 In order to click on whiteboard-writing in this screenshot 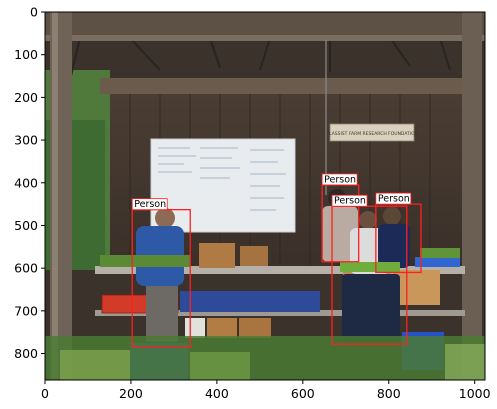, I will do `click(222, 179)`.